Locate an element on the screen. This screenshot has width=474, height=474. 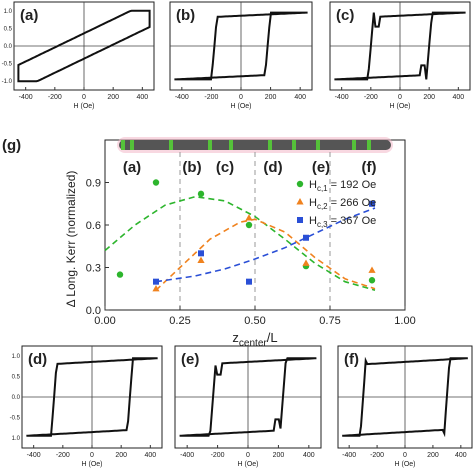
nanowire-strip is located at coordinates (255, 145).